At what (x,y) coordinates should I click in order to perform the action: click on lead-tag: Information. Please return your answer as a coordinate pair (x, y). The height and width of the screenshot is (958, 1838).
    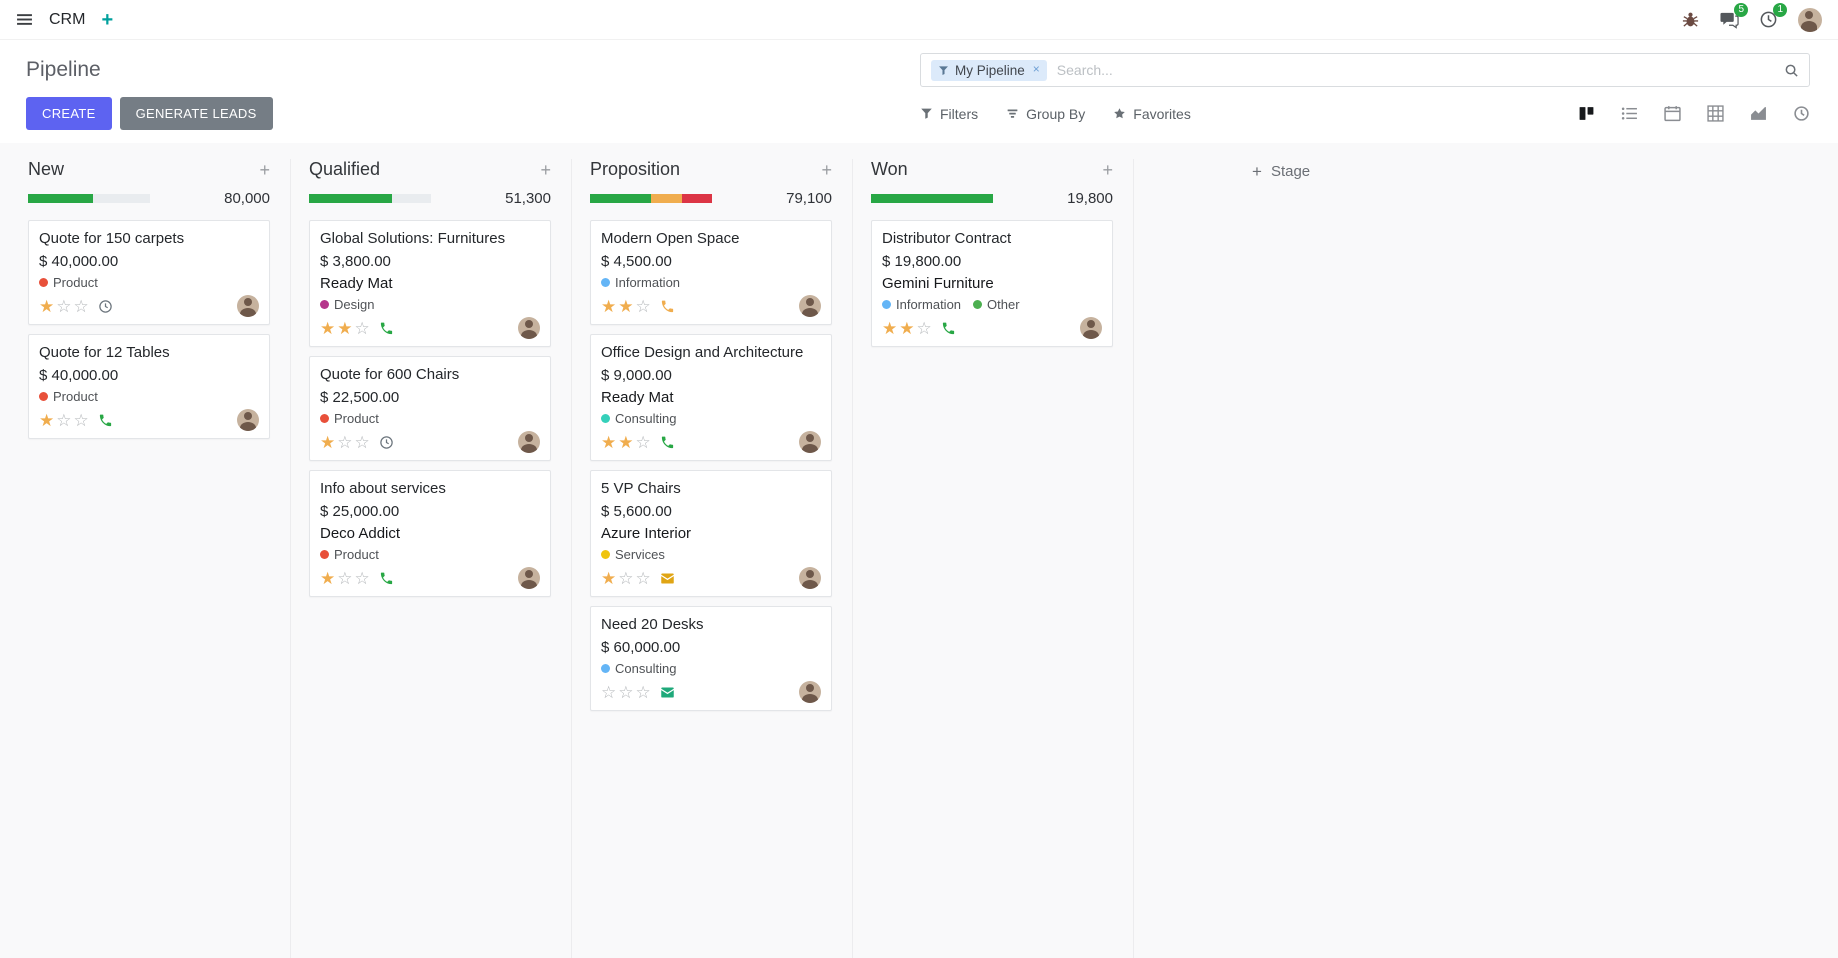
    Looking at the image, I should click on (640, 282).